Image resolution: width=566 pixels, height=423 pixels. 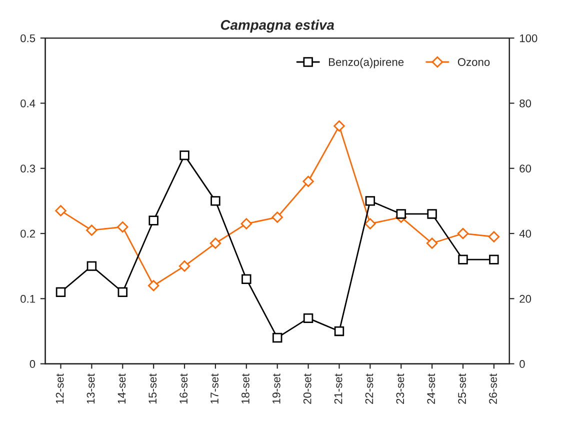 I want to click on x-tick-label: 21-set, so click(x=338, y=389).